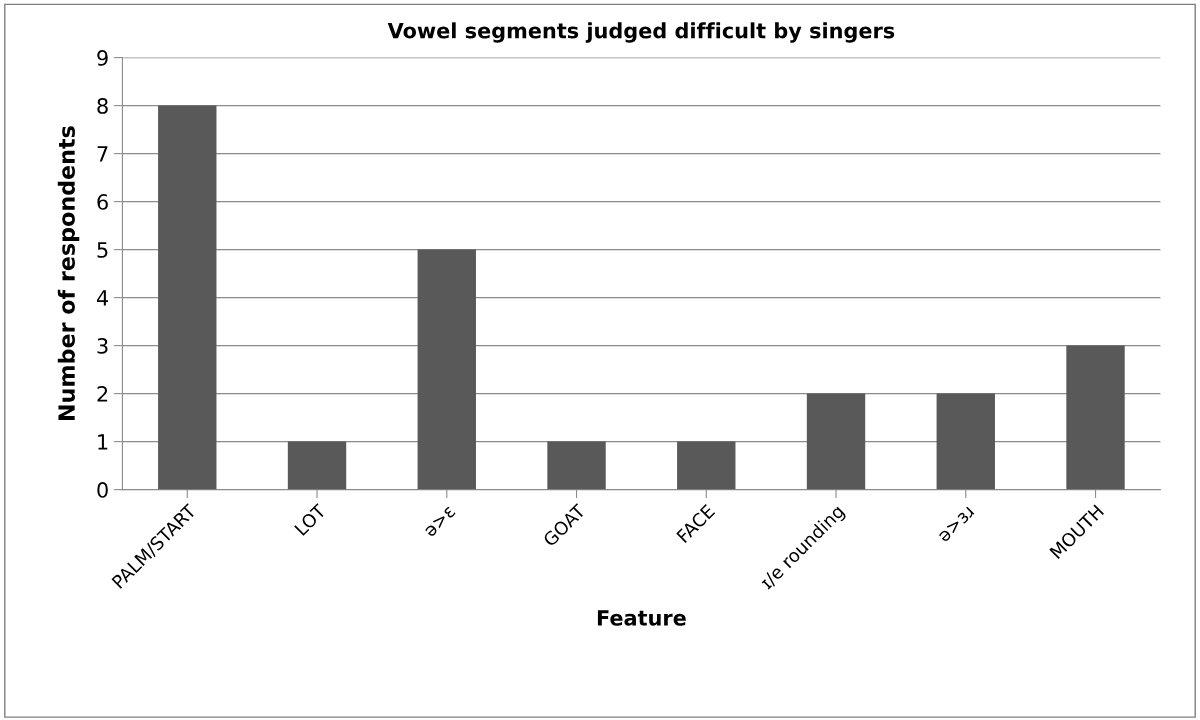 This screenshot has height=720, width=1200. What do you see at coordinates (68, 273) in the screenshot?
I see `y-axis-title: Number of respondents` at bounding box center [68, 273].